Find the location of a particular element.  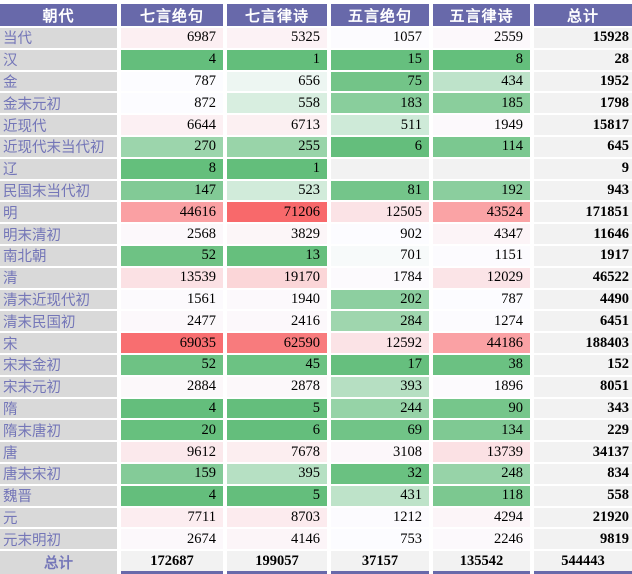

row-label: 魏晋 is located at coordinates (58, 495).